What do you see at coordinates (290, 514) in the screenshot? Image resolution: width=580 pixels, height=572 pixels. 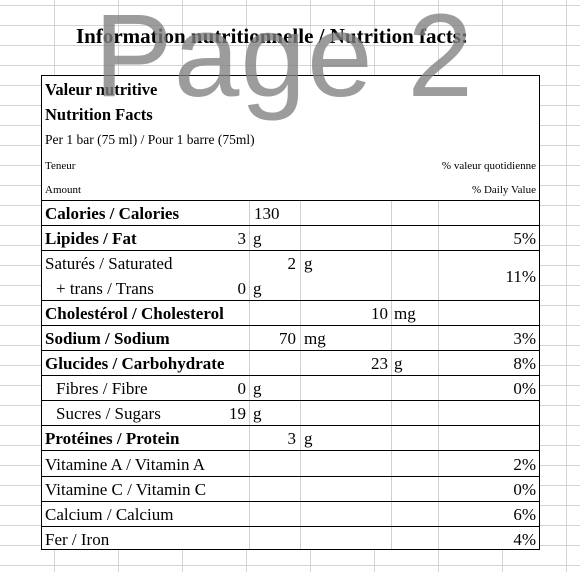 I see `row-calcium: Calcium / Calcium 6%` at bounding box center [290, 514].